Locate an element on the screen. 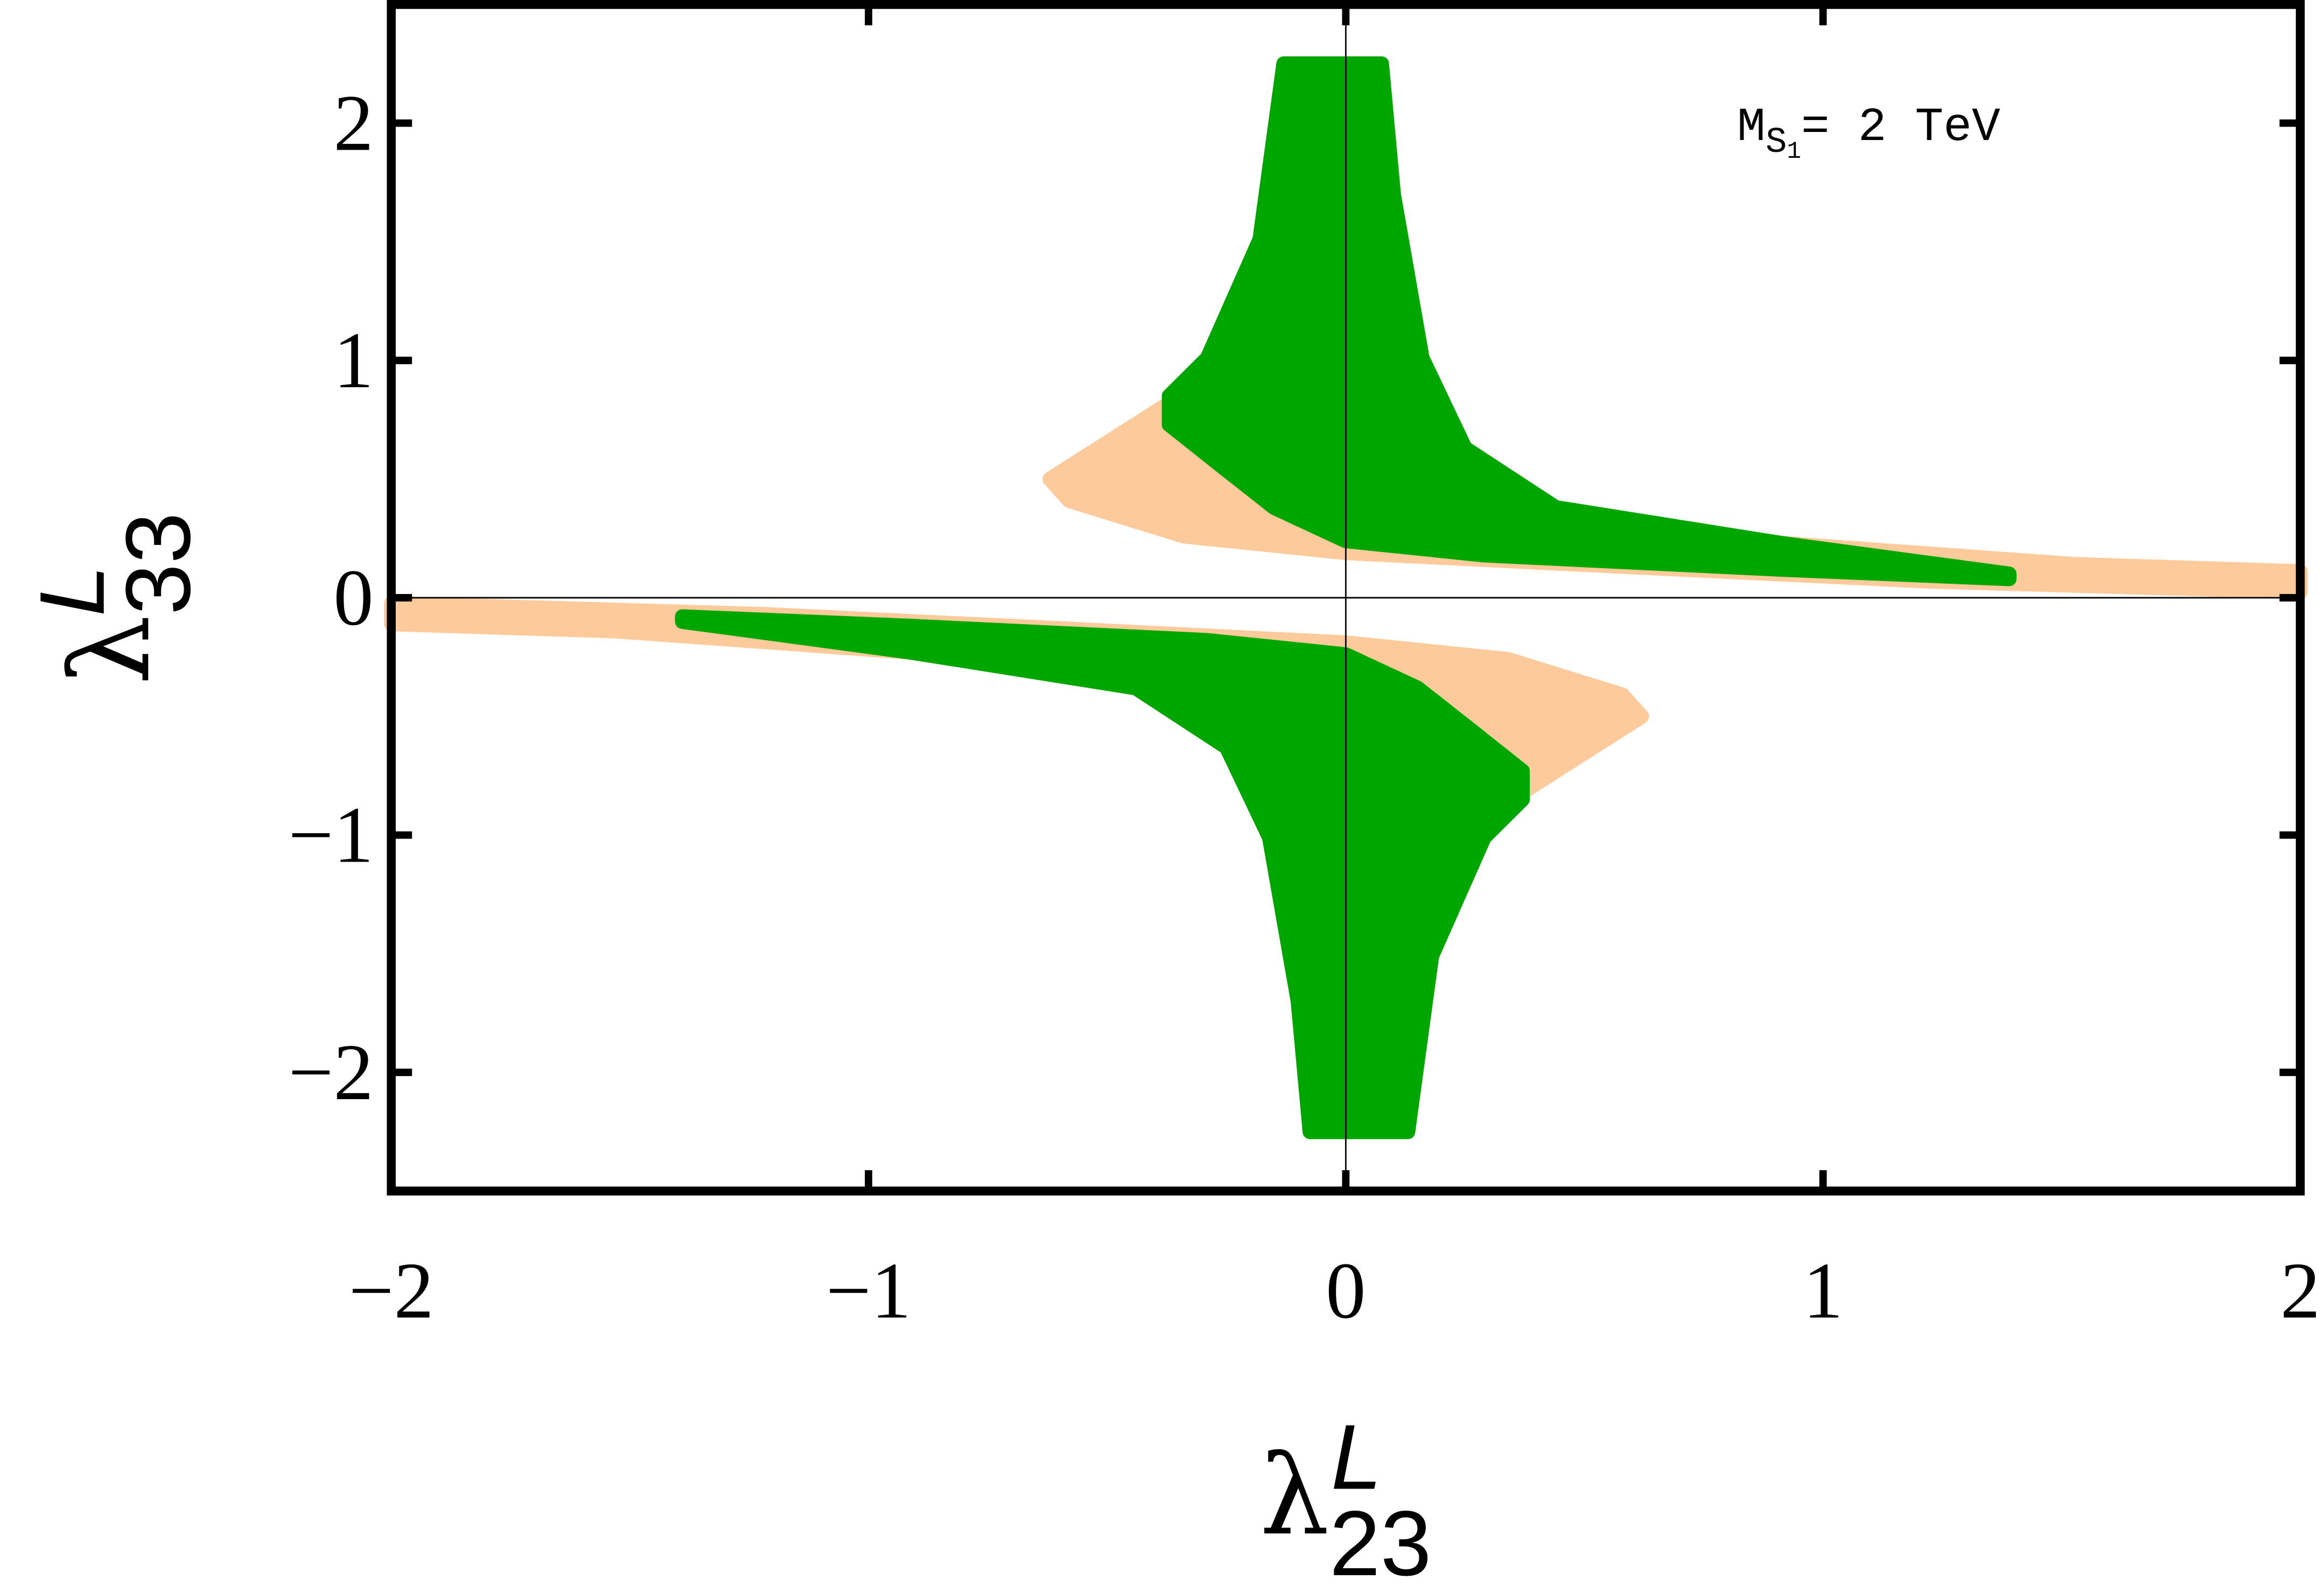  label-sub: 23 is located at coordinates (1380, 1542).